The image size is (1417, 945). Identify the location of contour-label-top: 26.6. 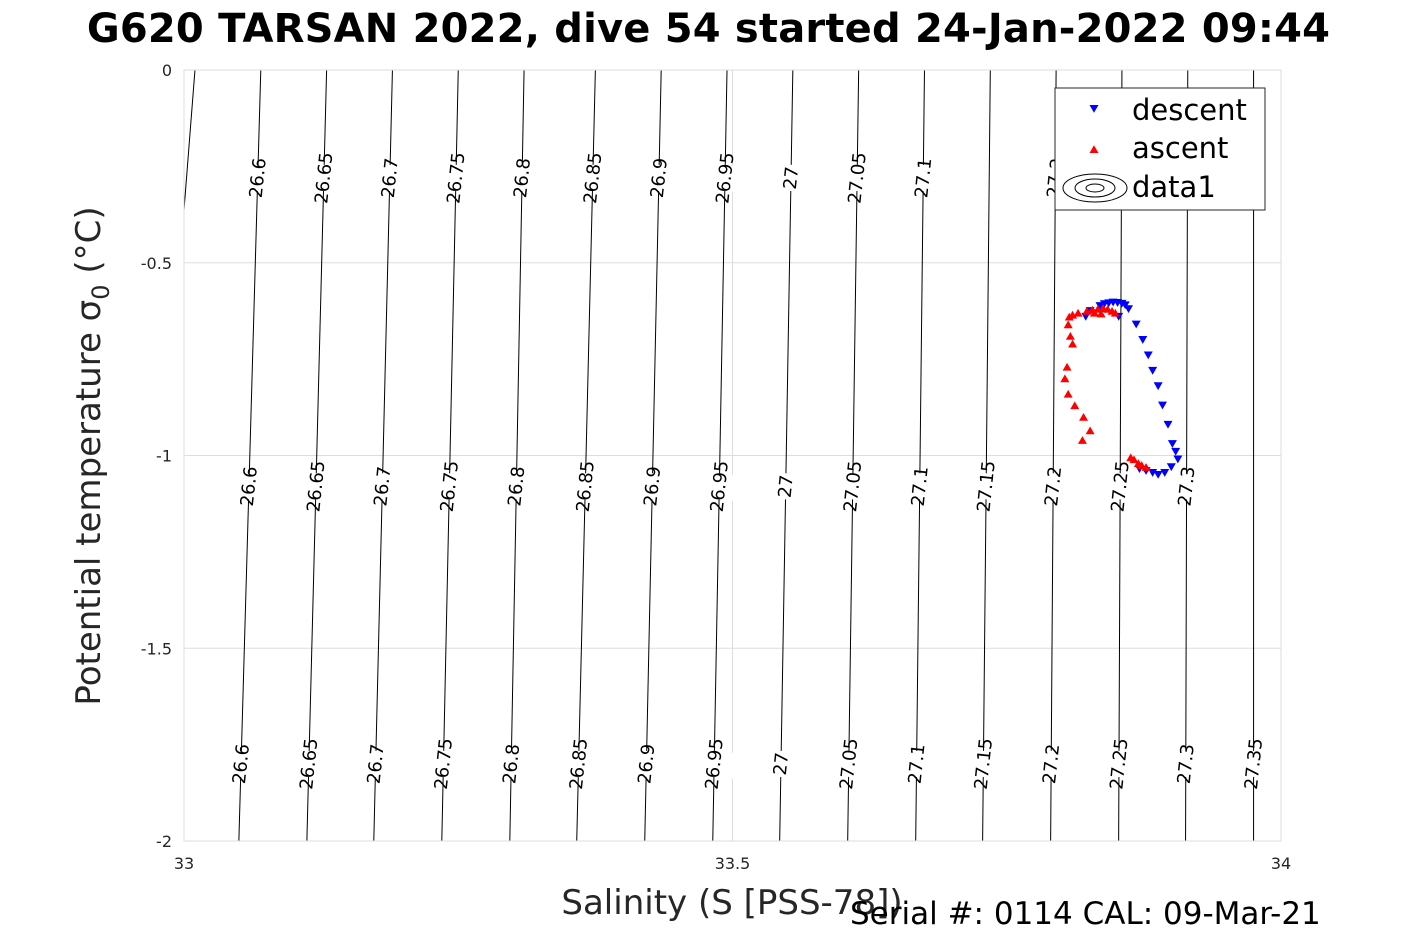
(258, 178).